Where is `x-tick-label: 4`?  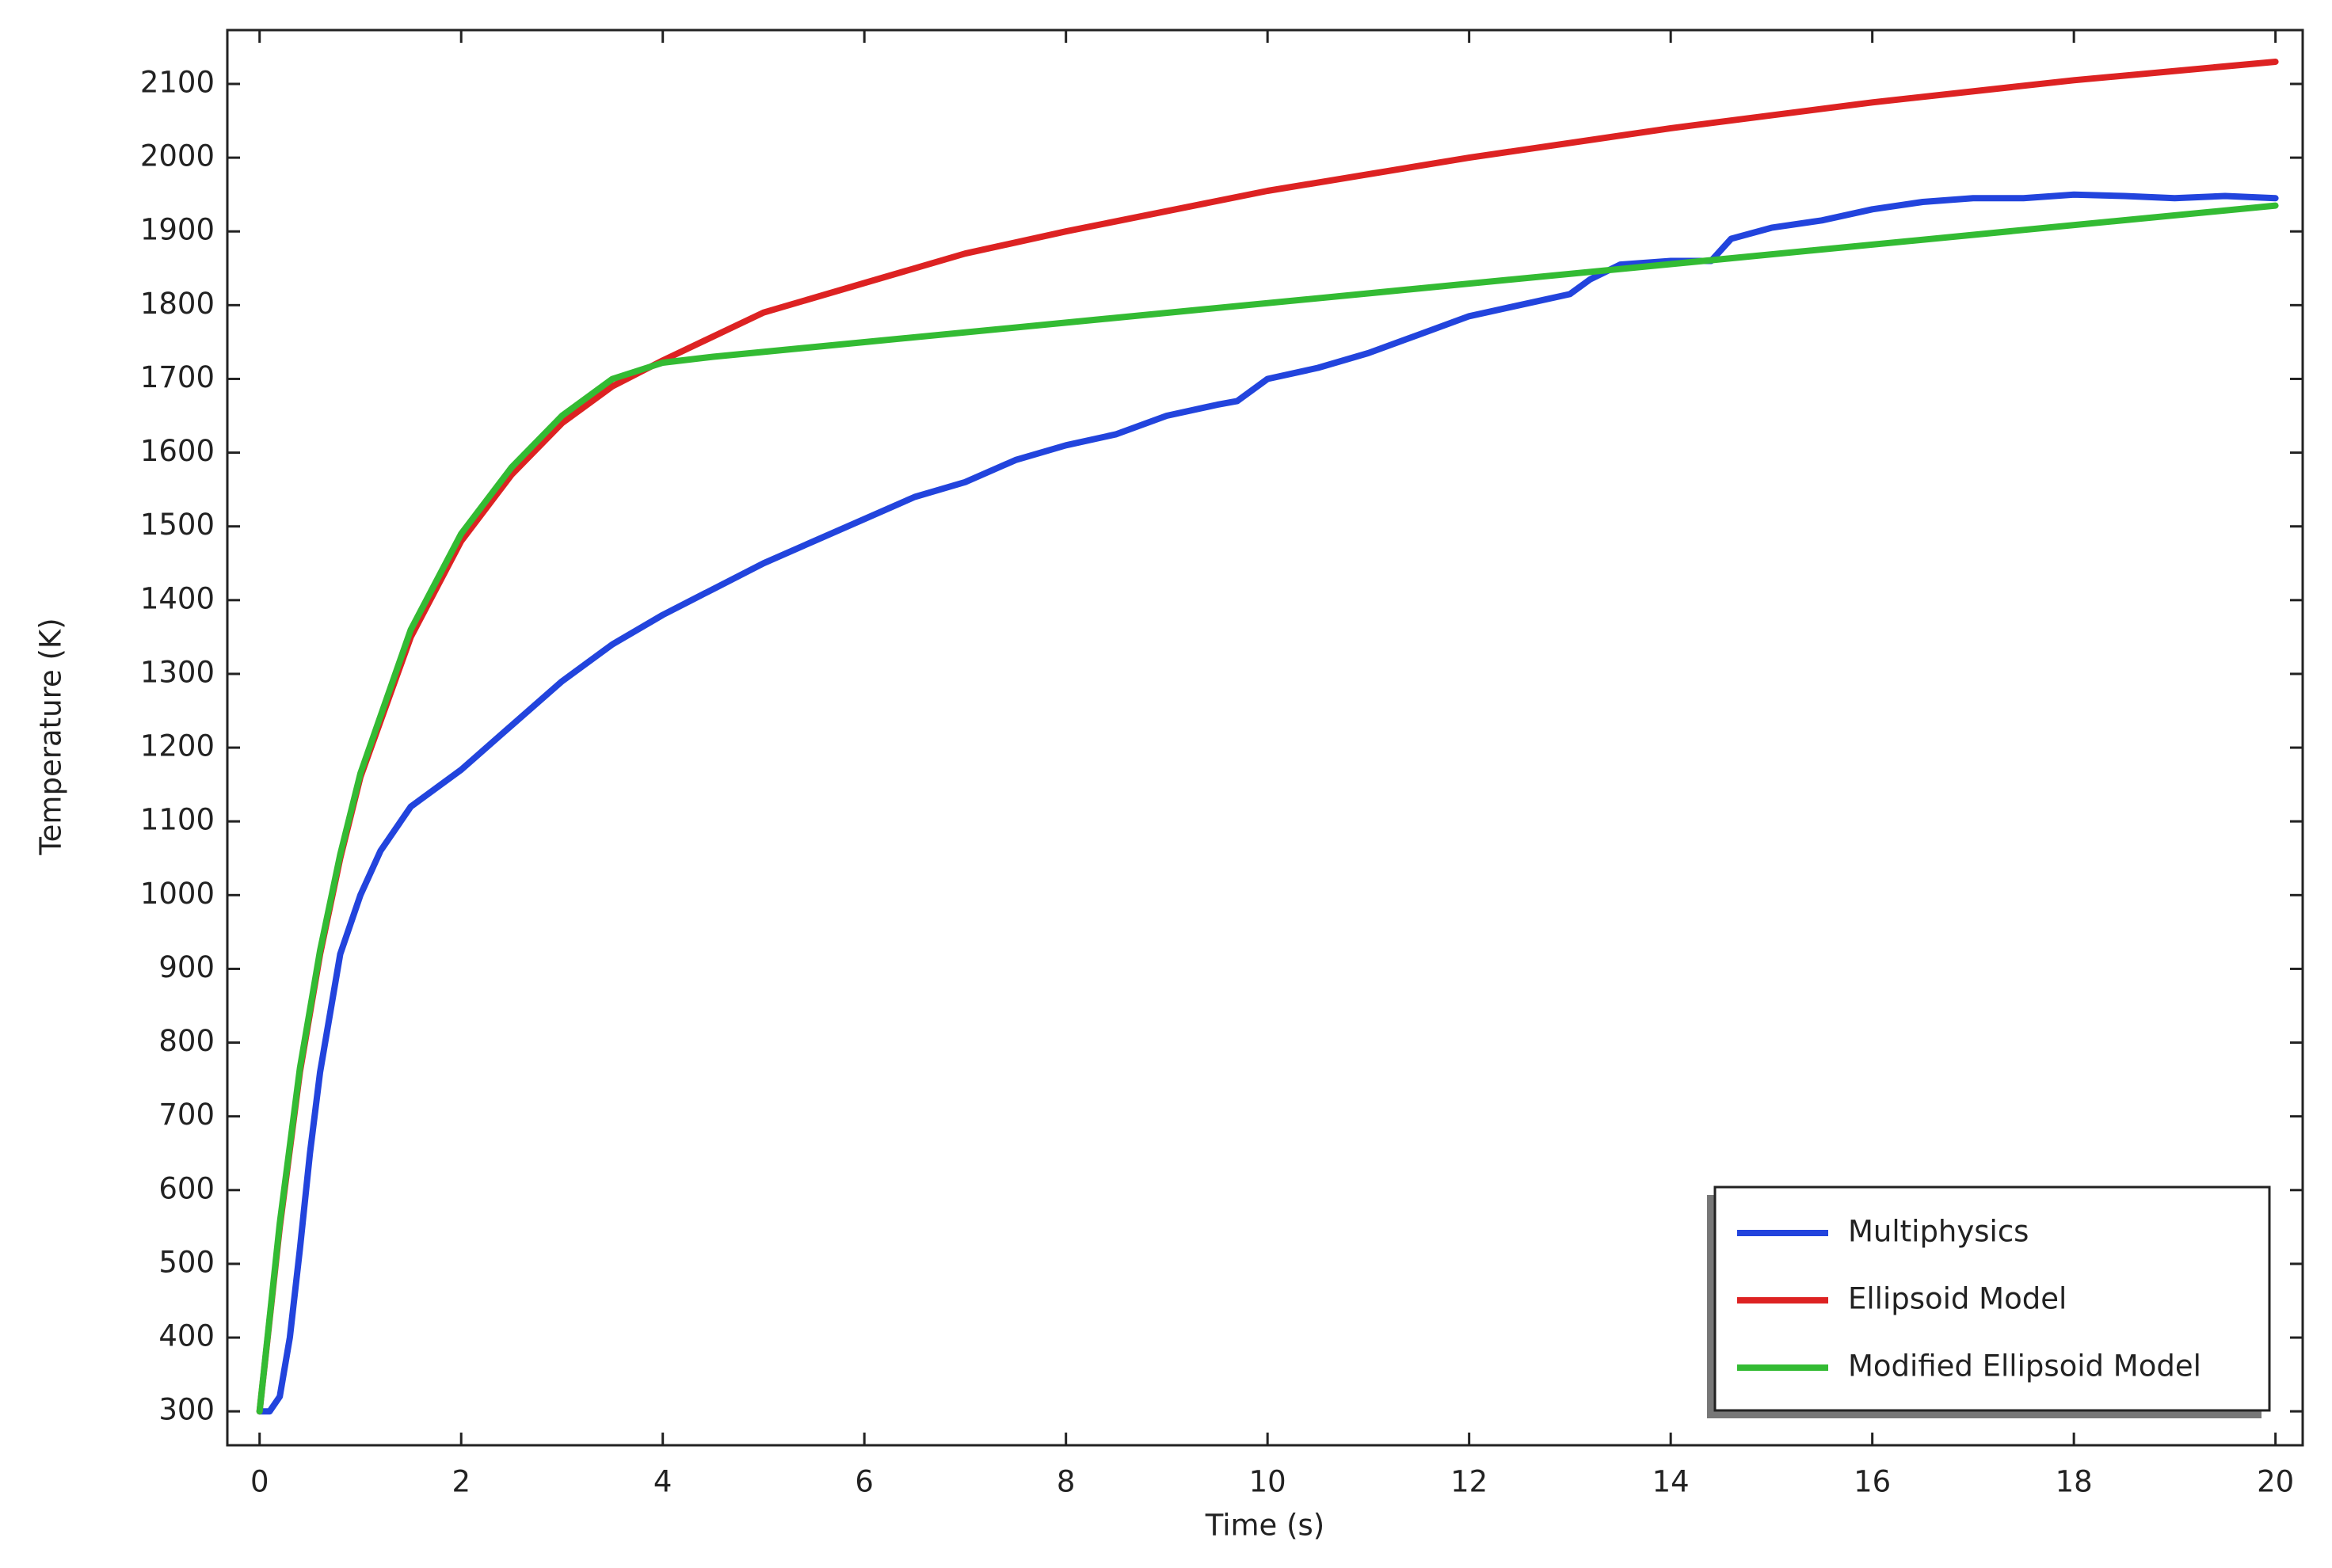
x-tick-label: 4 is located at coordinates (663, 1482).